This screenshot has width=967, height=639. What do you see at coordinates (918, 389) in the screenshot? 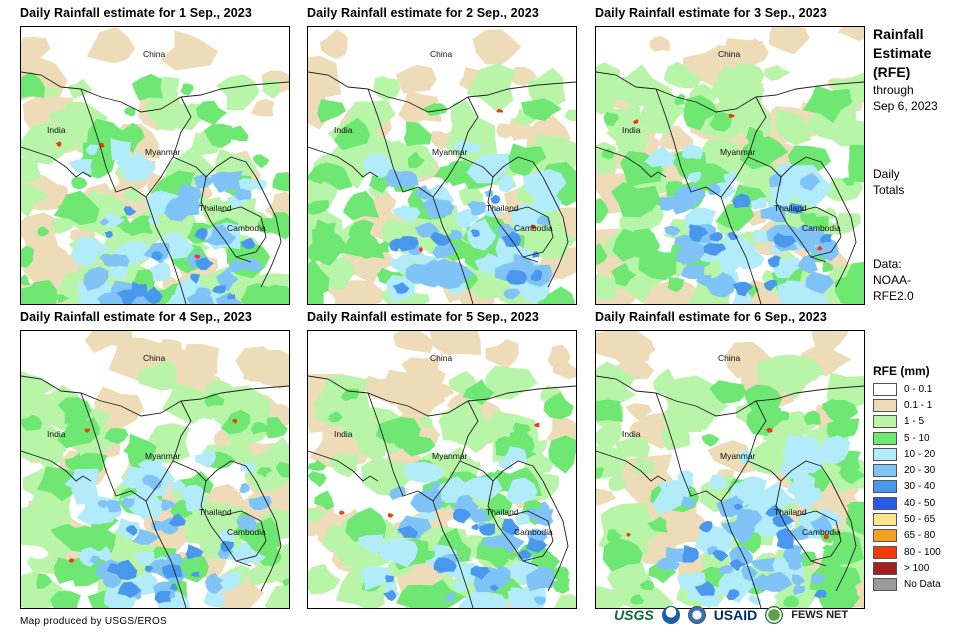
I see `legend-label: 0 - 0.1` at bounding box center [918, 389].